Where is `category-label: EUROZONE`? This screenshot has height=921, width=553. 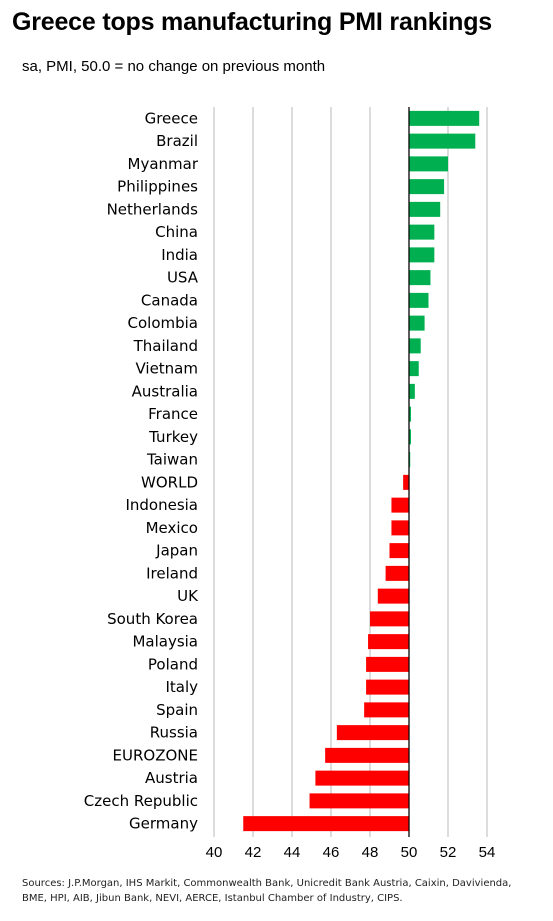 category-label: EUROZONE is located at coordinates (155, 755).